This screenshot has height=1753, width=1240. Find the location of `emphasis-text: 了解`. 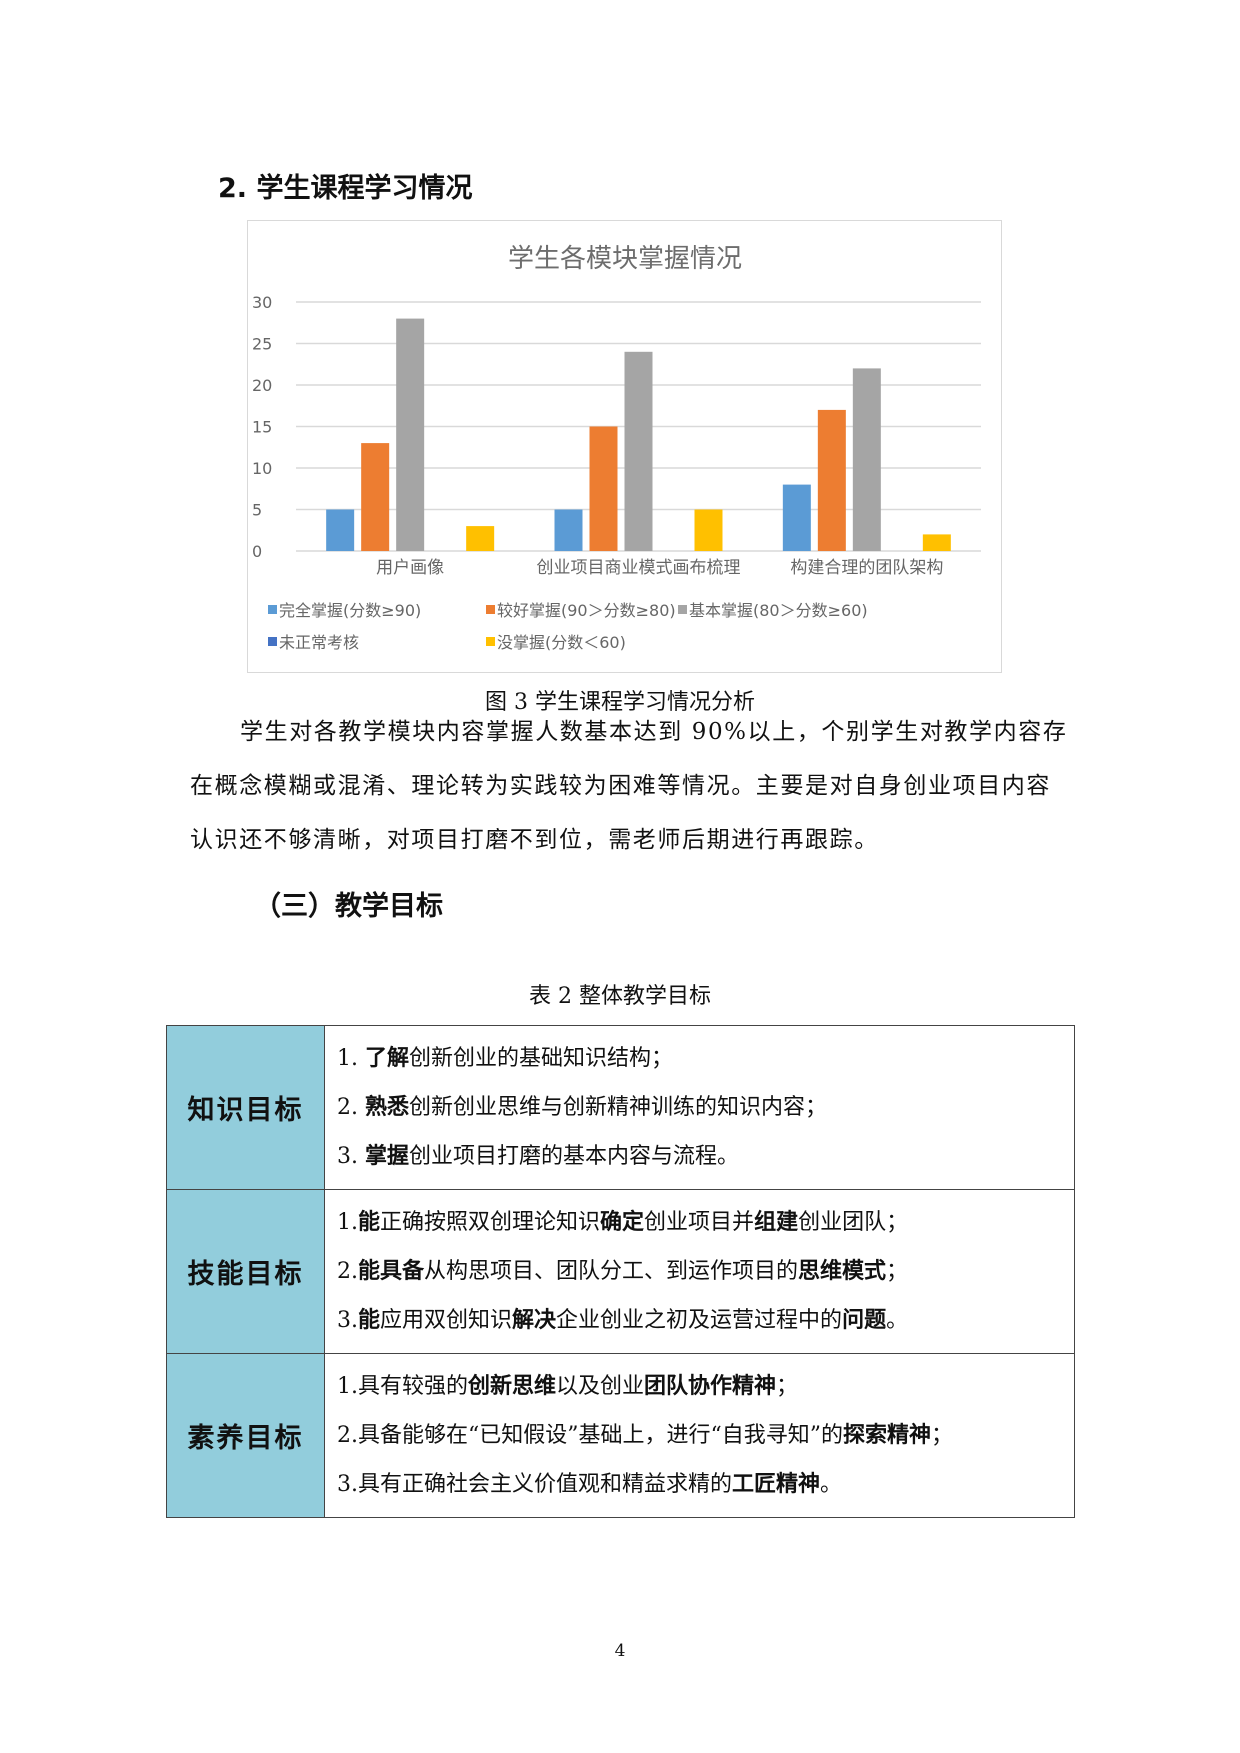

emphasis-text: 了解 is located at coordinates (386, 1058).